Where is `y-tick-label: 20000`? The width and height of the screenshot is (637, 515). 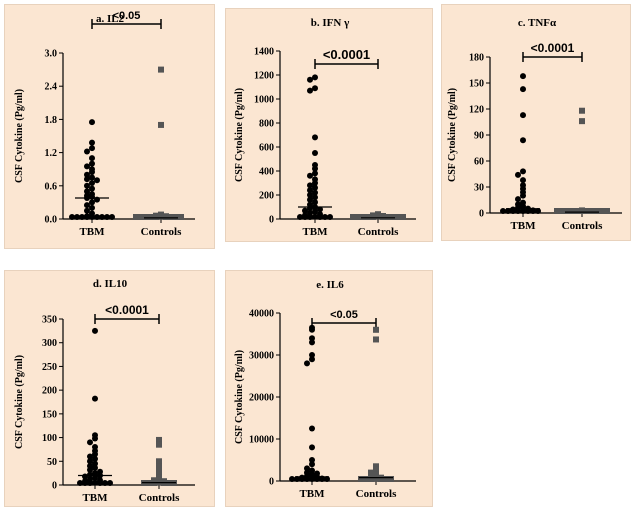 y-tick-label: 20000 is located at coordinates (261, 398).